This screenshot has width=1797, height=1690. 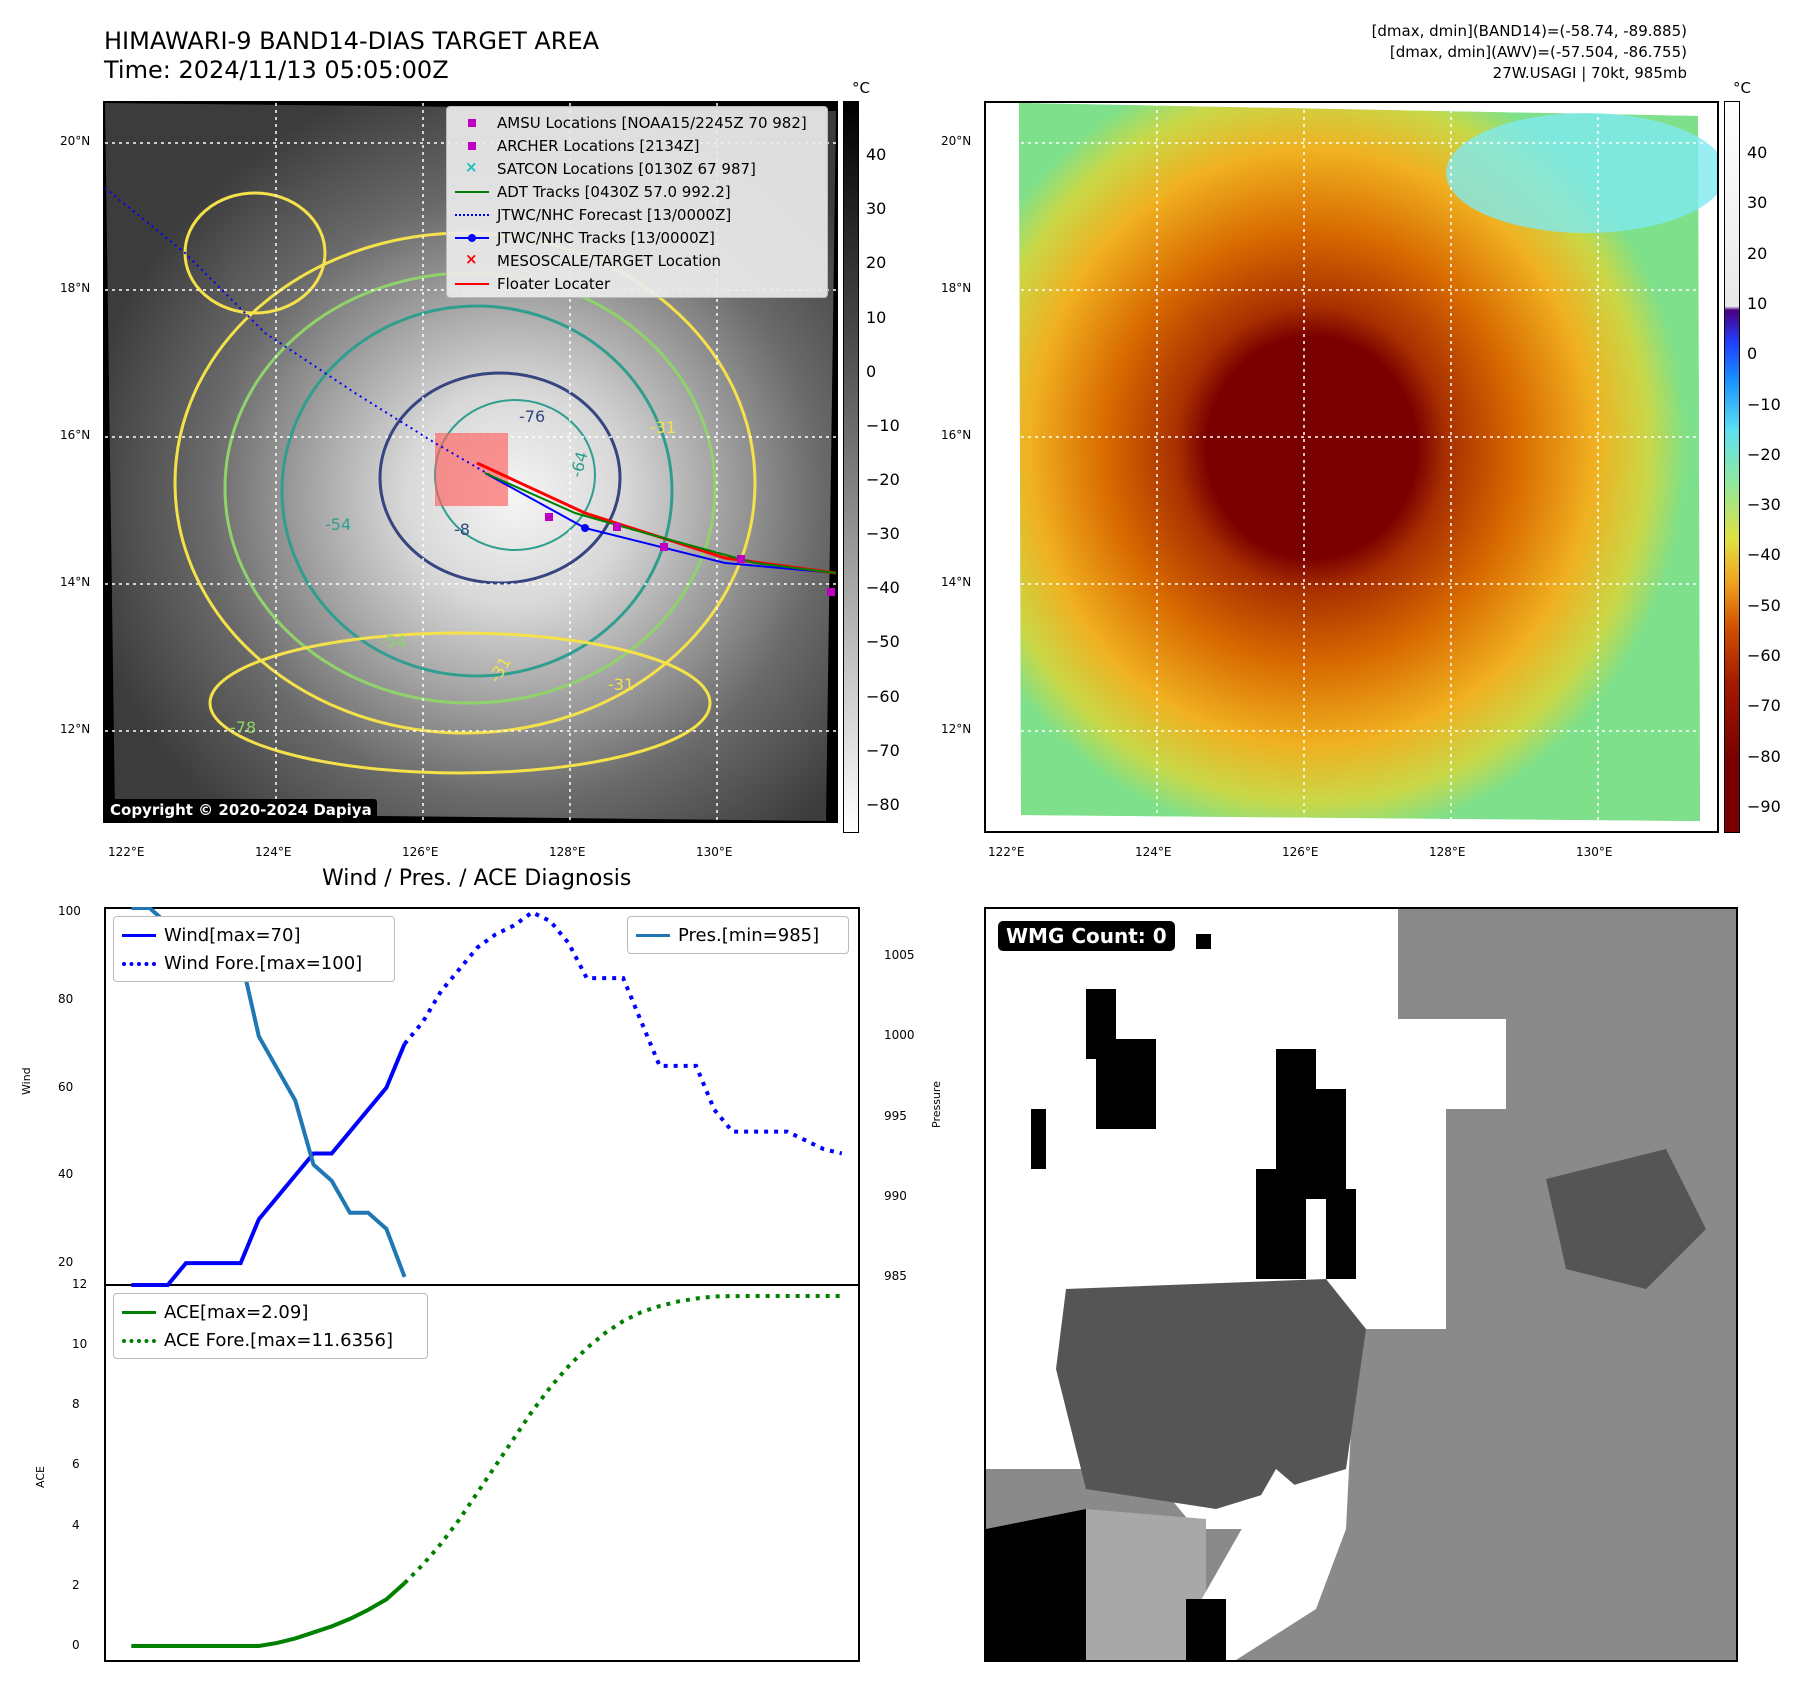 What do you see at coordinates (139, 1341) in the screenshot?
I see `green-dotted-line-icon` at bounding box center [139, 1341].